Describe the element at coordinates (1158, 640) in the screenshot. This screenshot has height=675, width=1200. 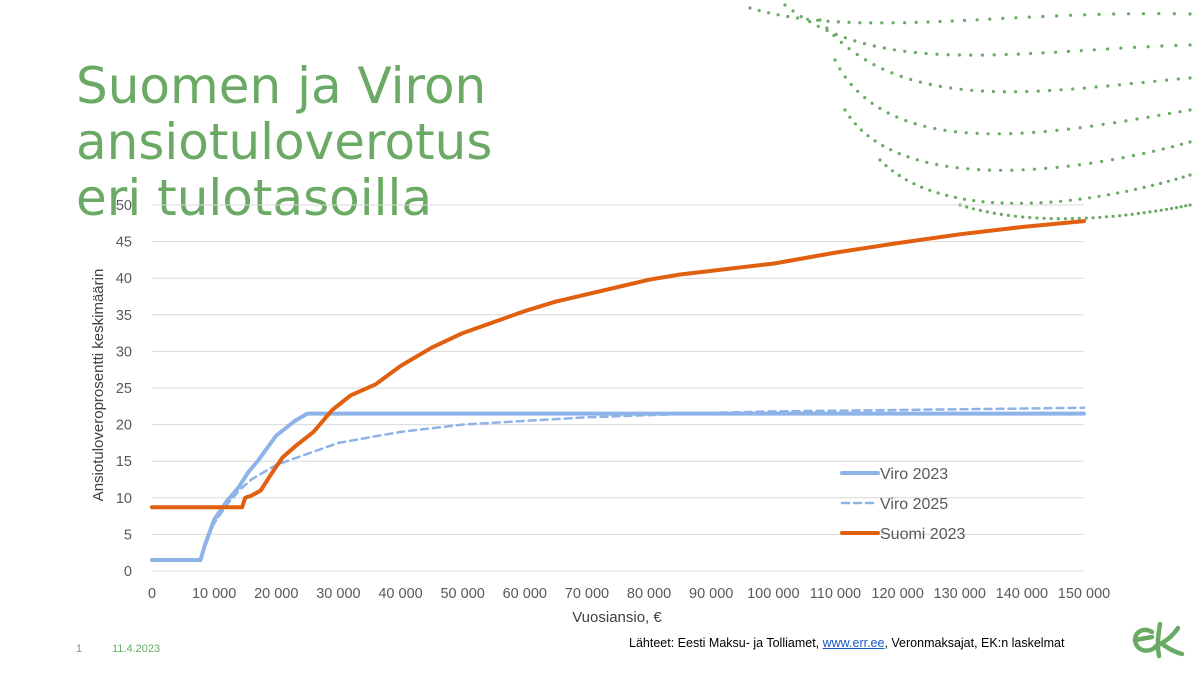
I see `ek-logo` at that location.